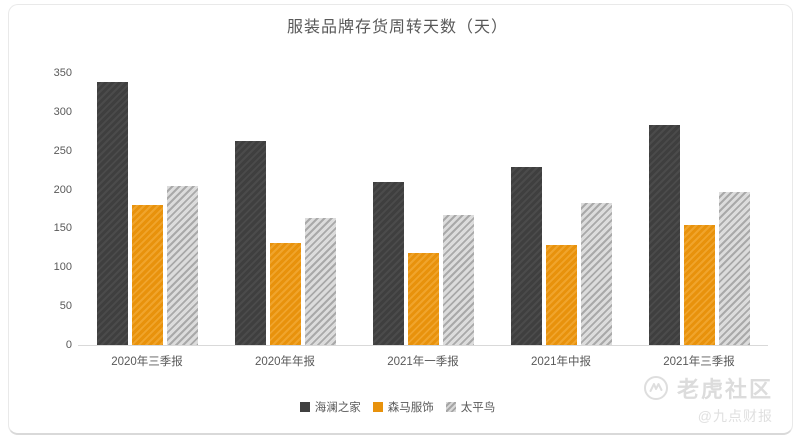 The height and width of the screenshot is (438, 795). What do you see at coordinates (112, 213) in the screenshot?
I see `bar-海澜之家-2020年三季报` at bounding box center [112, 213].